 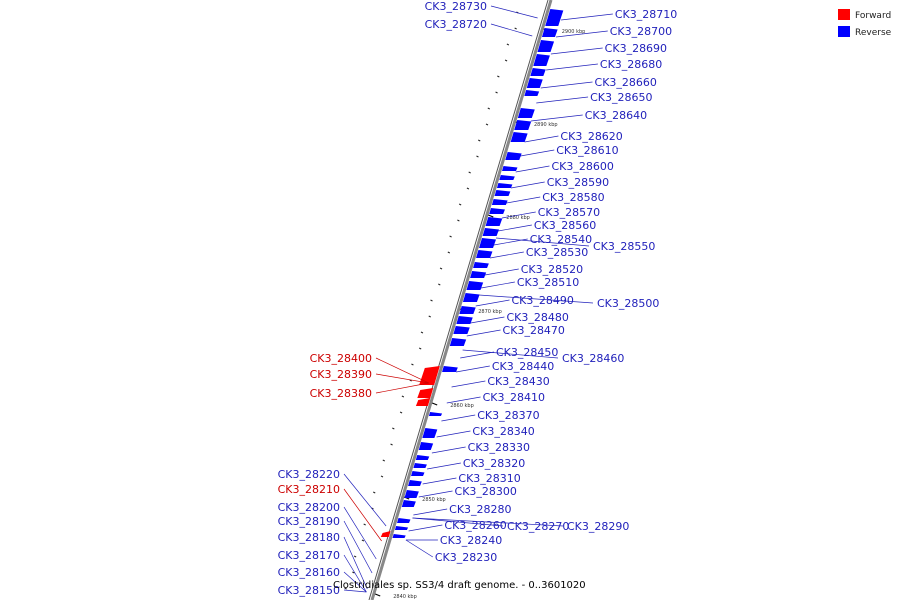 What do you see at coordinates (593, 358) in the screenshot?
I see `gene-label-reverse: CK3_28460` at bounding box center [593, 358].